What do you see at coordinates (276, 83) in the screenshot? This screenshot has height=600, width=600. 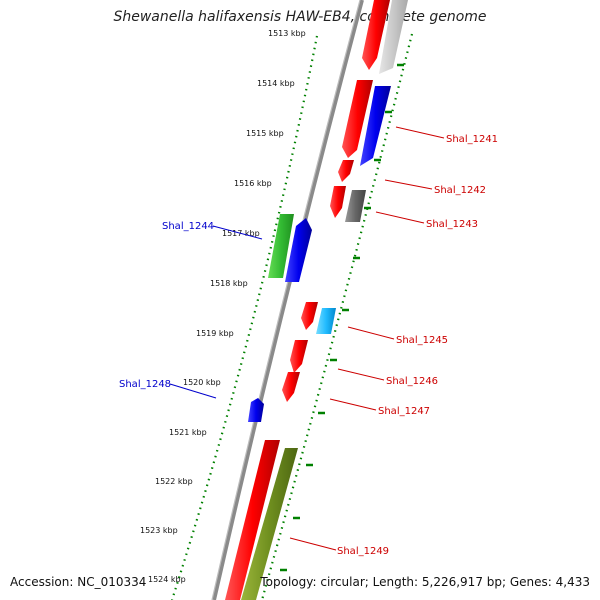 I see `tick-label: 1514 kbp` at bounding box center [276, 83].